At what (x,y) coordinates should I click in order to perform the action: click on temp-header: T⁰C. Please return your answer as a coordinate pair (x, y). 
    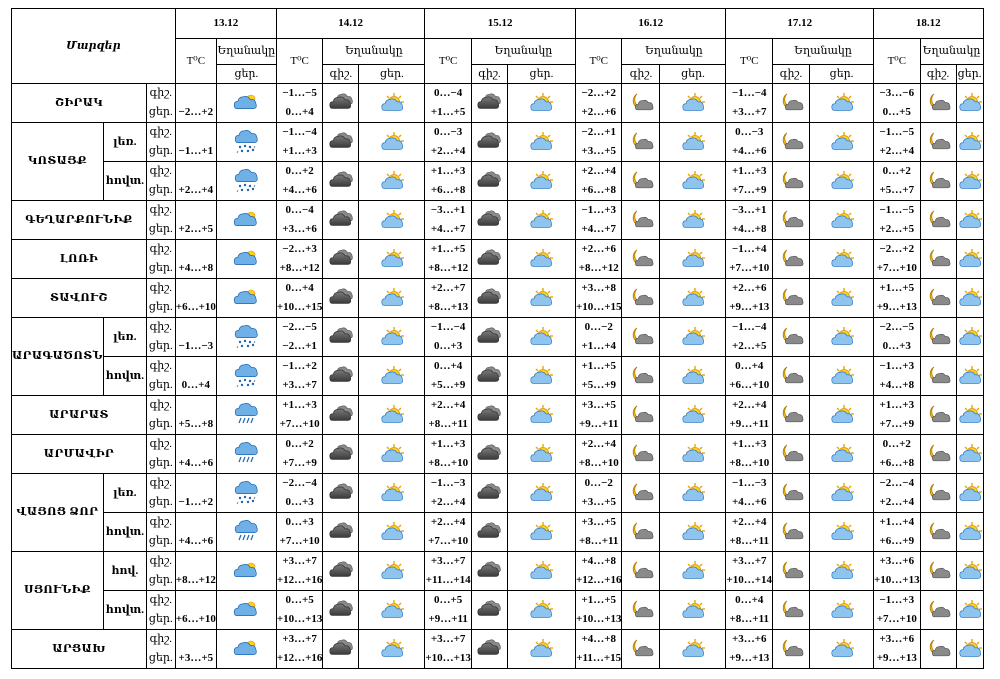
    Looking at the image, I should click on (598, 61).